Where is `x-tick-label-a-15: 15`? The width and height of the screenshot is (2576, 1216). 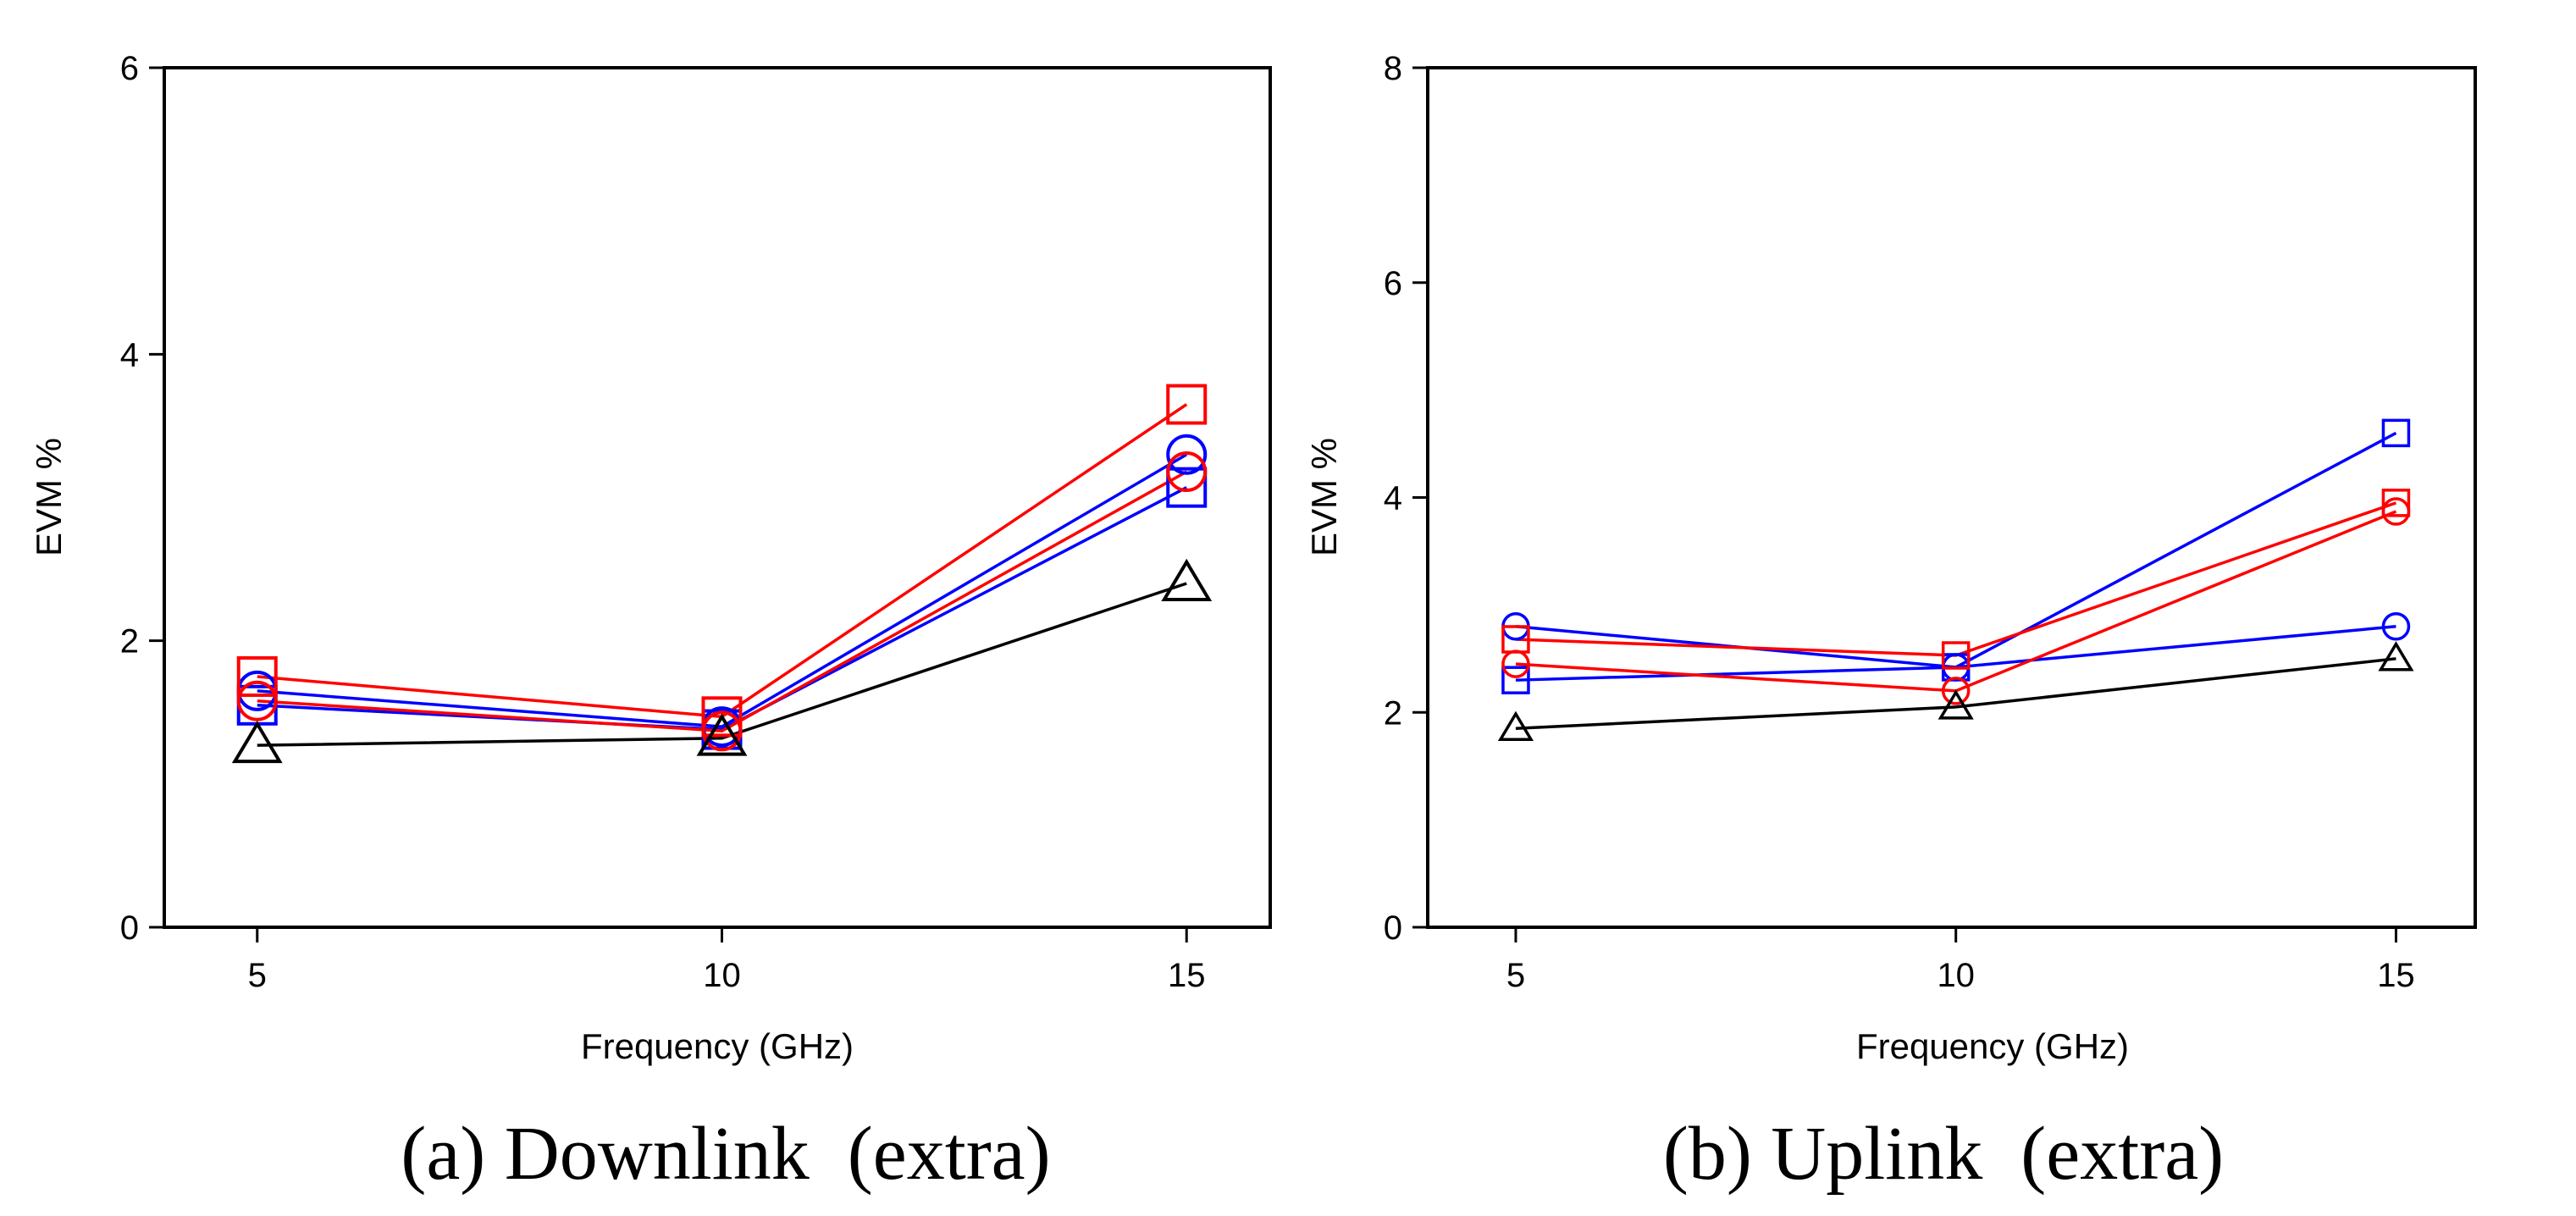 x-tick-label-a-15: 15 is located at coordinates (1187, 975).